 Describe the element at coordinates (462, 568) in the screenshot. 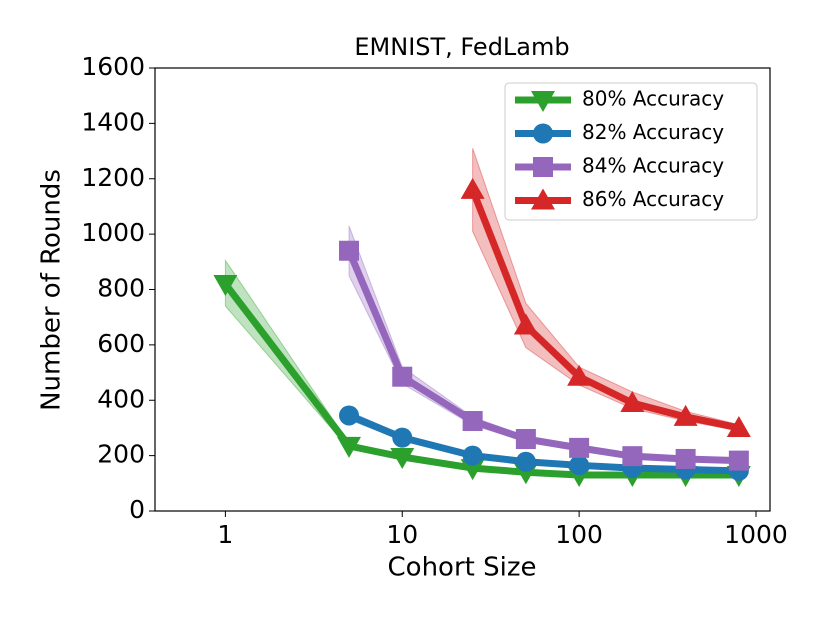

I see `x-axis-label: Cohort Size` at that location.